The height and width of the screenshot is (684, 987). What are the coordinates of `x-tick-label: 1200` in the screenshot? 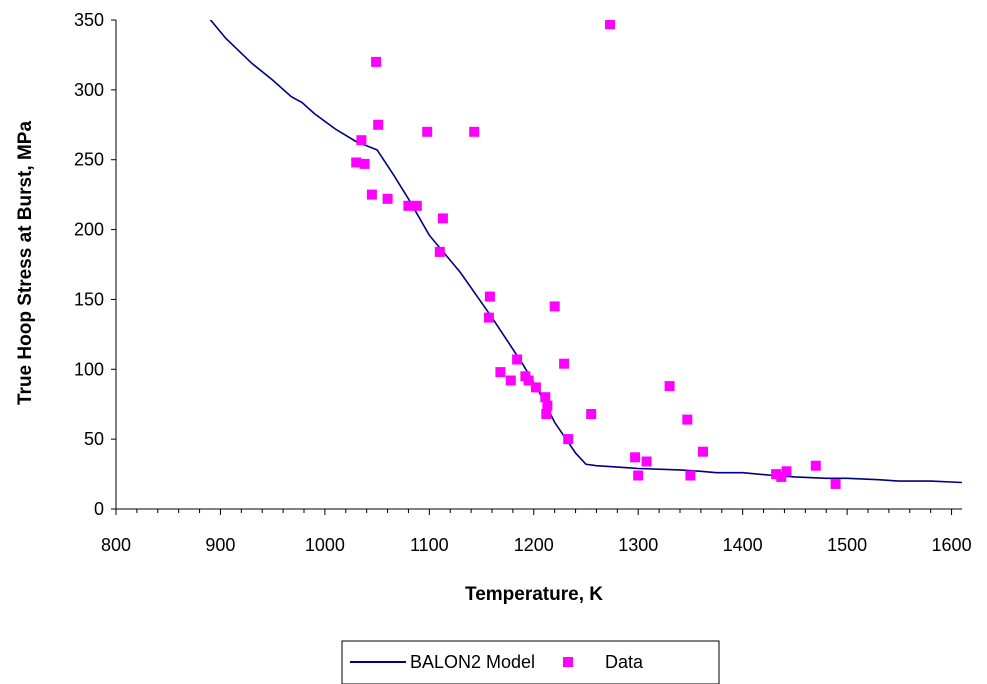 It's located at (534, 545).